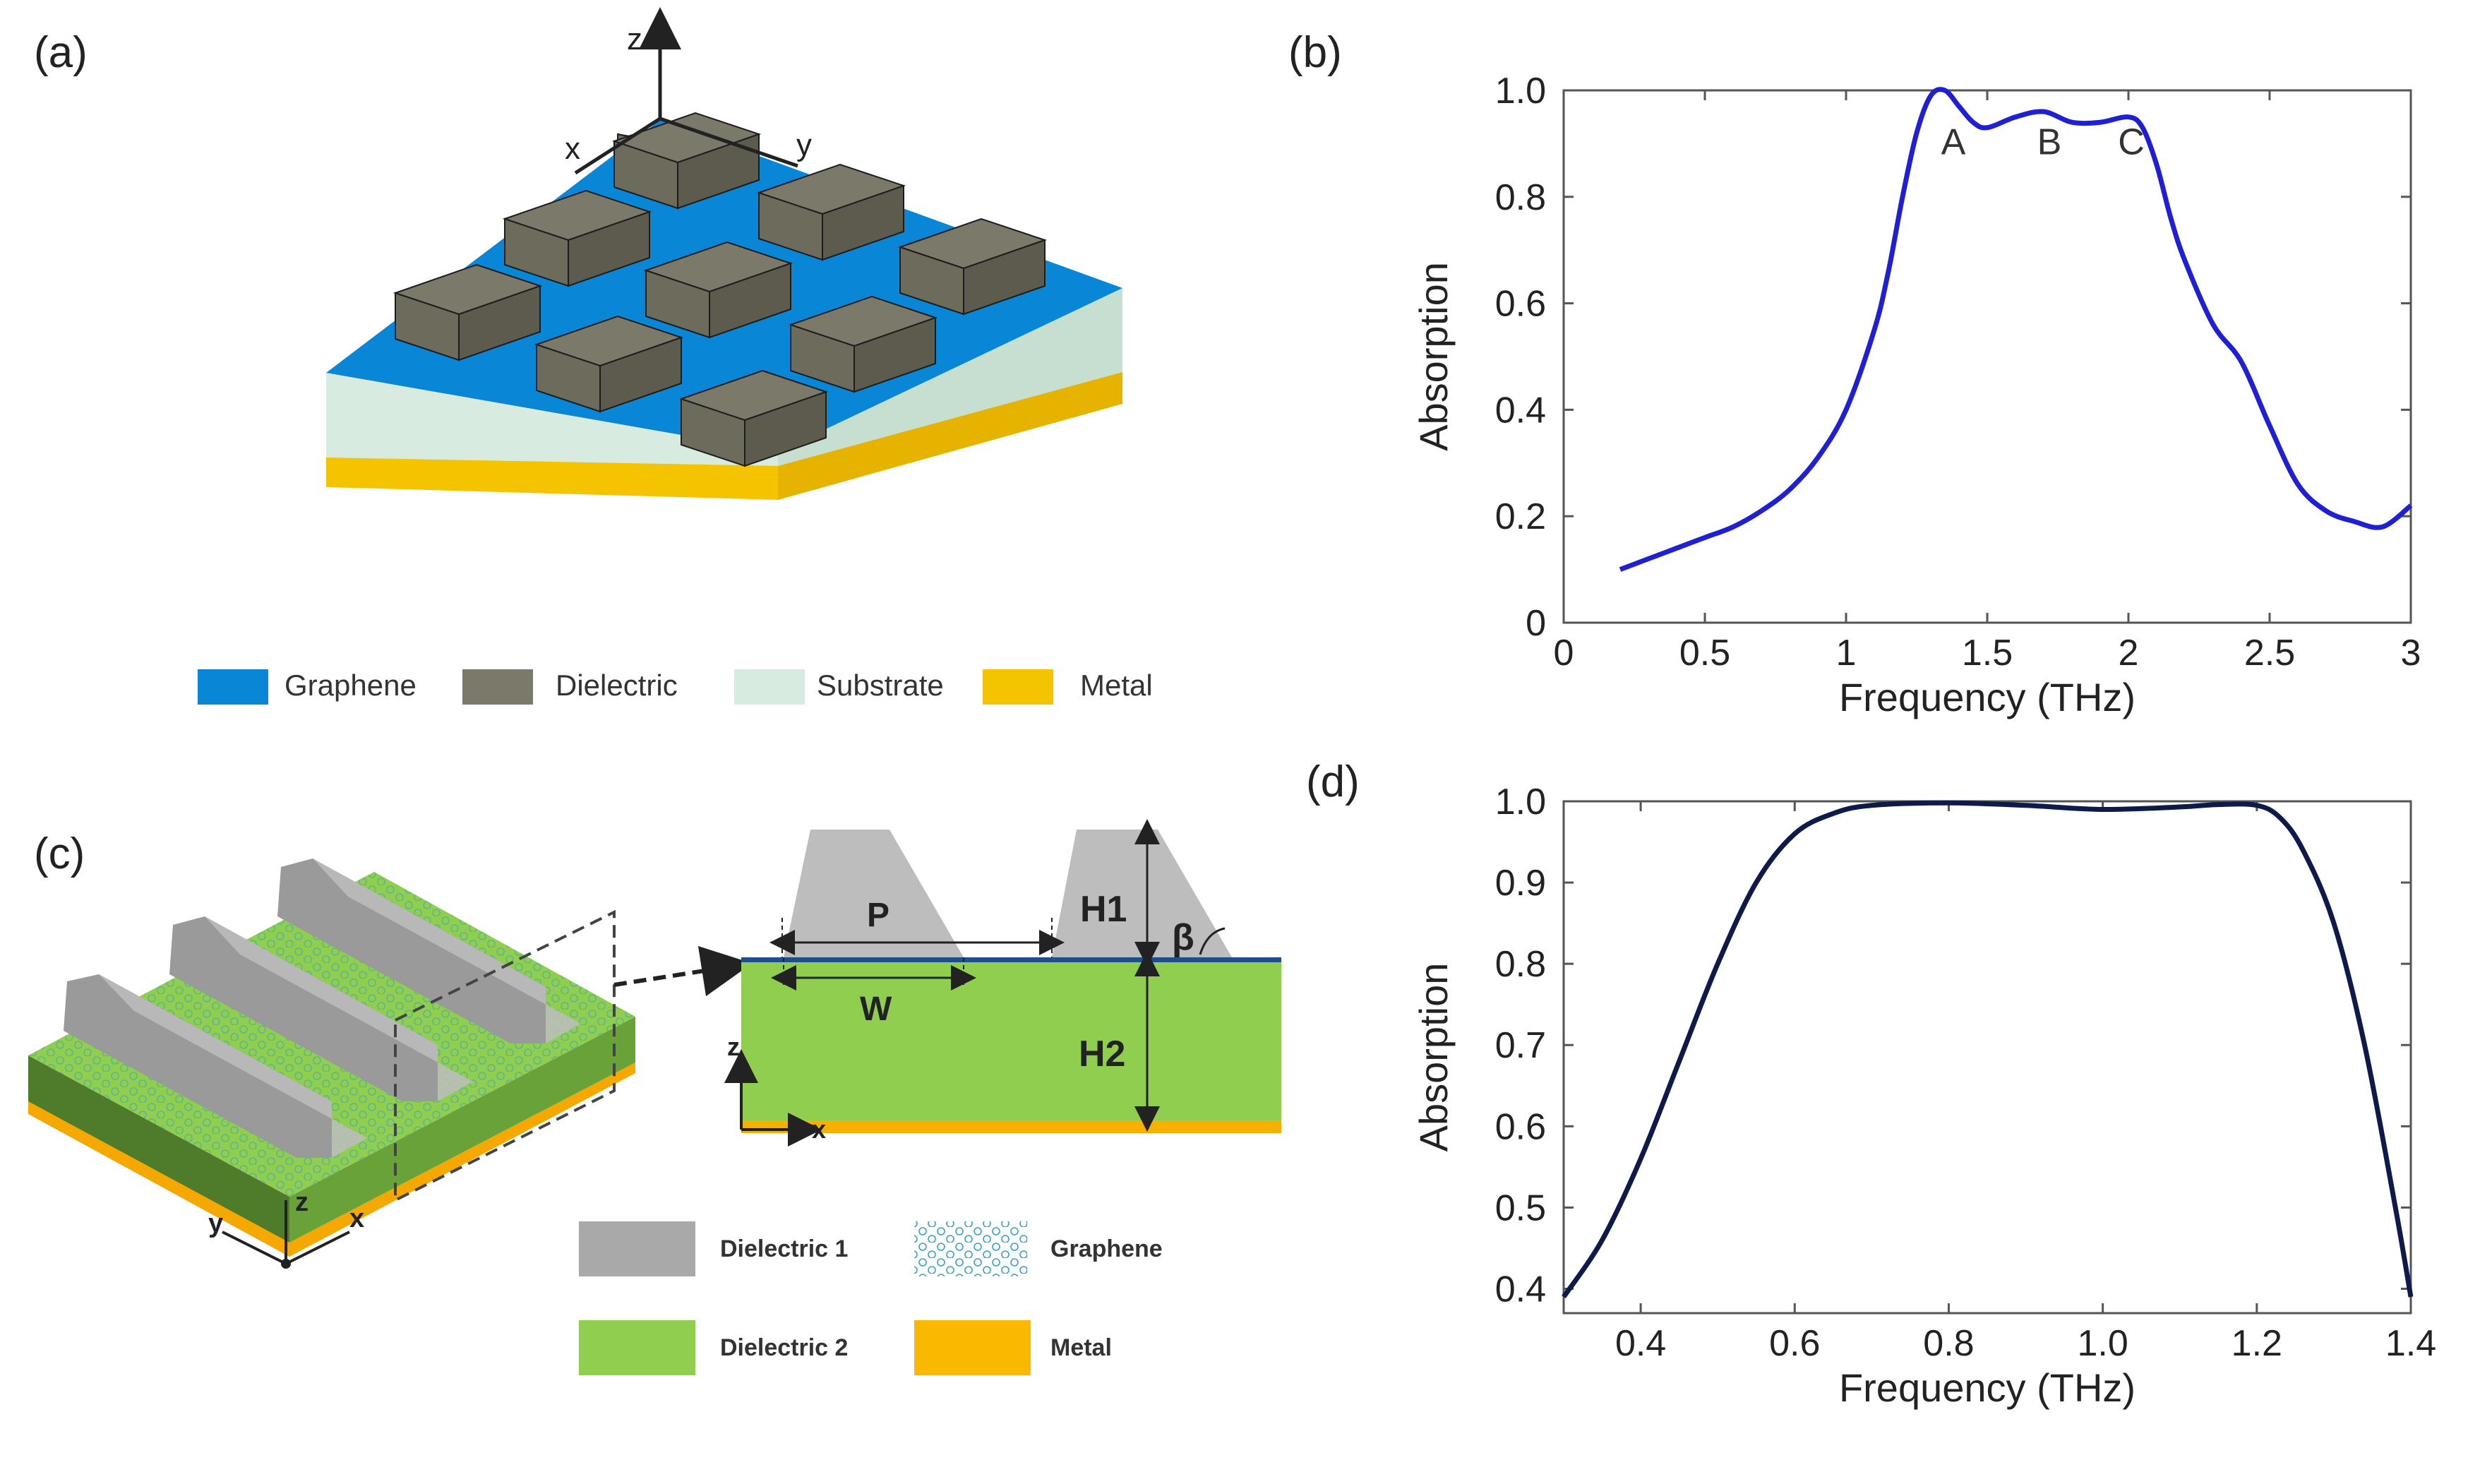 The width and height of the screenshot is (2480, 1484). What do you see at coordinates (1520, 1207) in the screenshot?
I see `y-tick-label-d: 0.5` at bounding box center [1520, 1207].